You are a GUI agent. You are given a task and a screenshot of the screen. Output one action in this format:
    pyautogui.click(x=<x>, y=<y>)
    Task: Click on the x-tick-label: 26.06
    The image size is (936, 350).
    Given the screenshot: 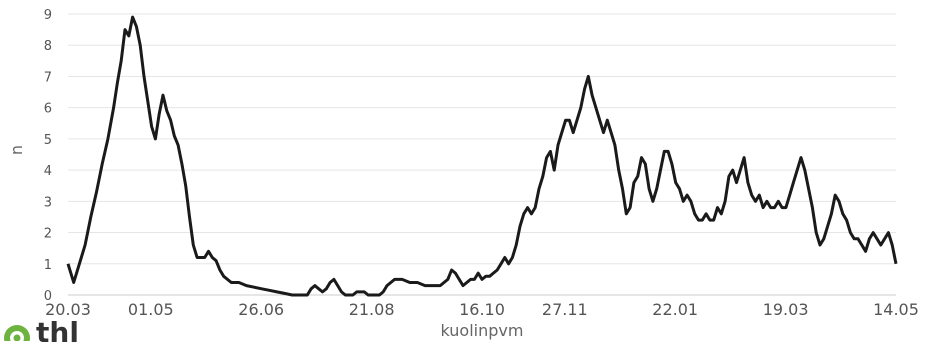 What is the action you would take?
    pyautogui.click(x=261, y=309)
    